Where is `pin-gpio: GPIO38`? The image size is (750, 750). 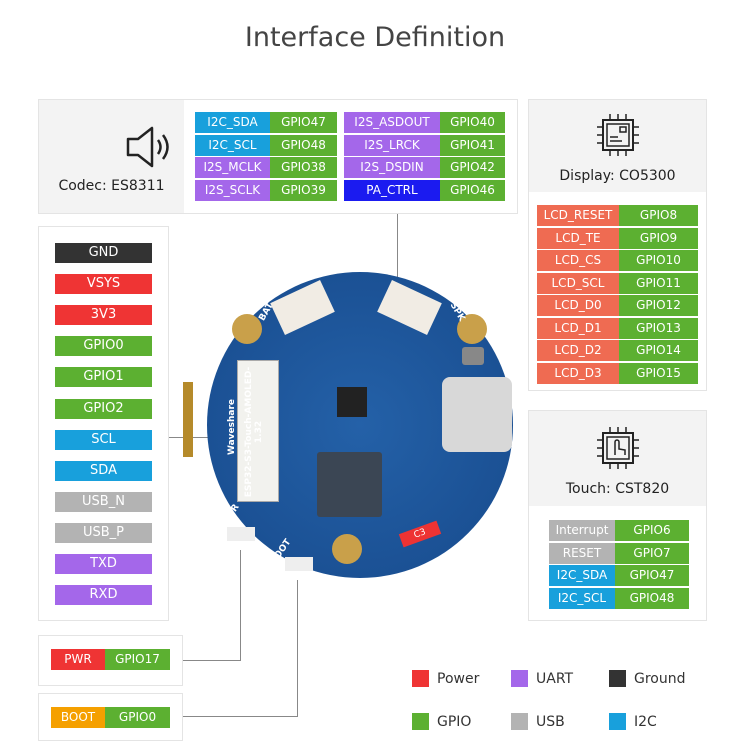 pin-gpio: GPIO38 is located at coordinates (303, 167).